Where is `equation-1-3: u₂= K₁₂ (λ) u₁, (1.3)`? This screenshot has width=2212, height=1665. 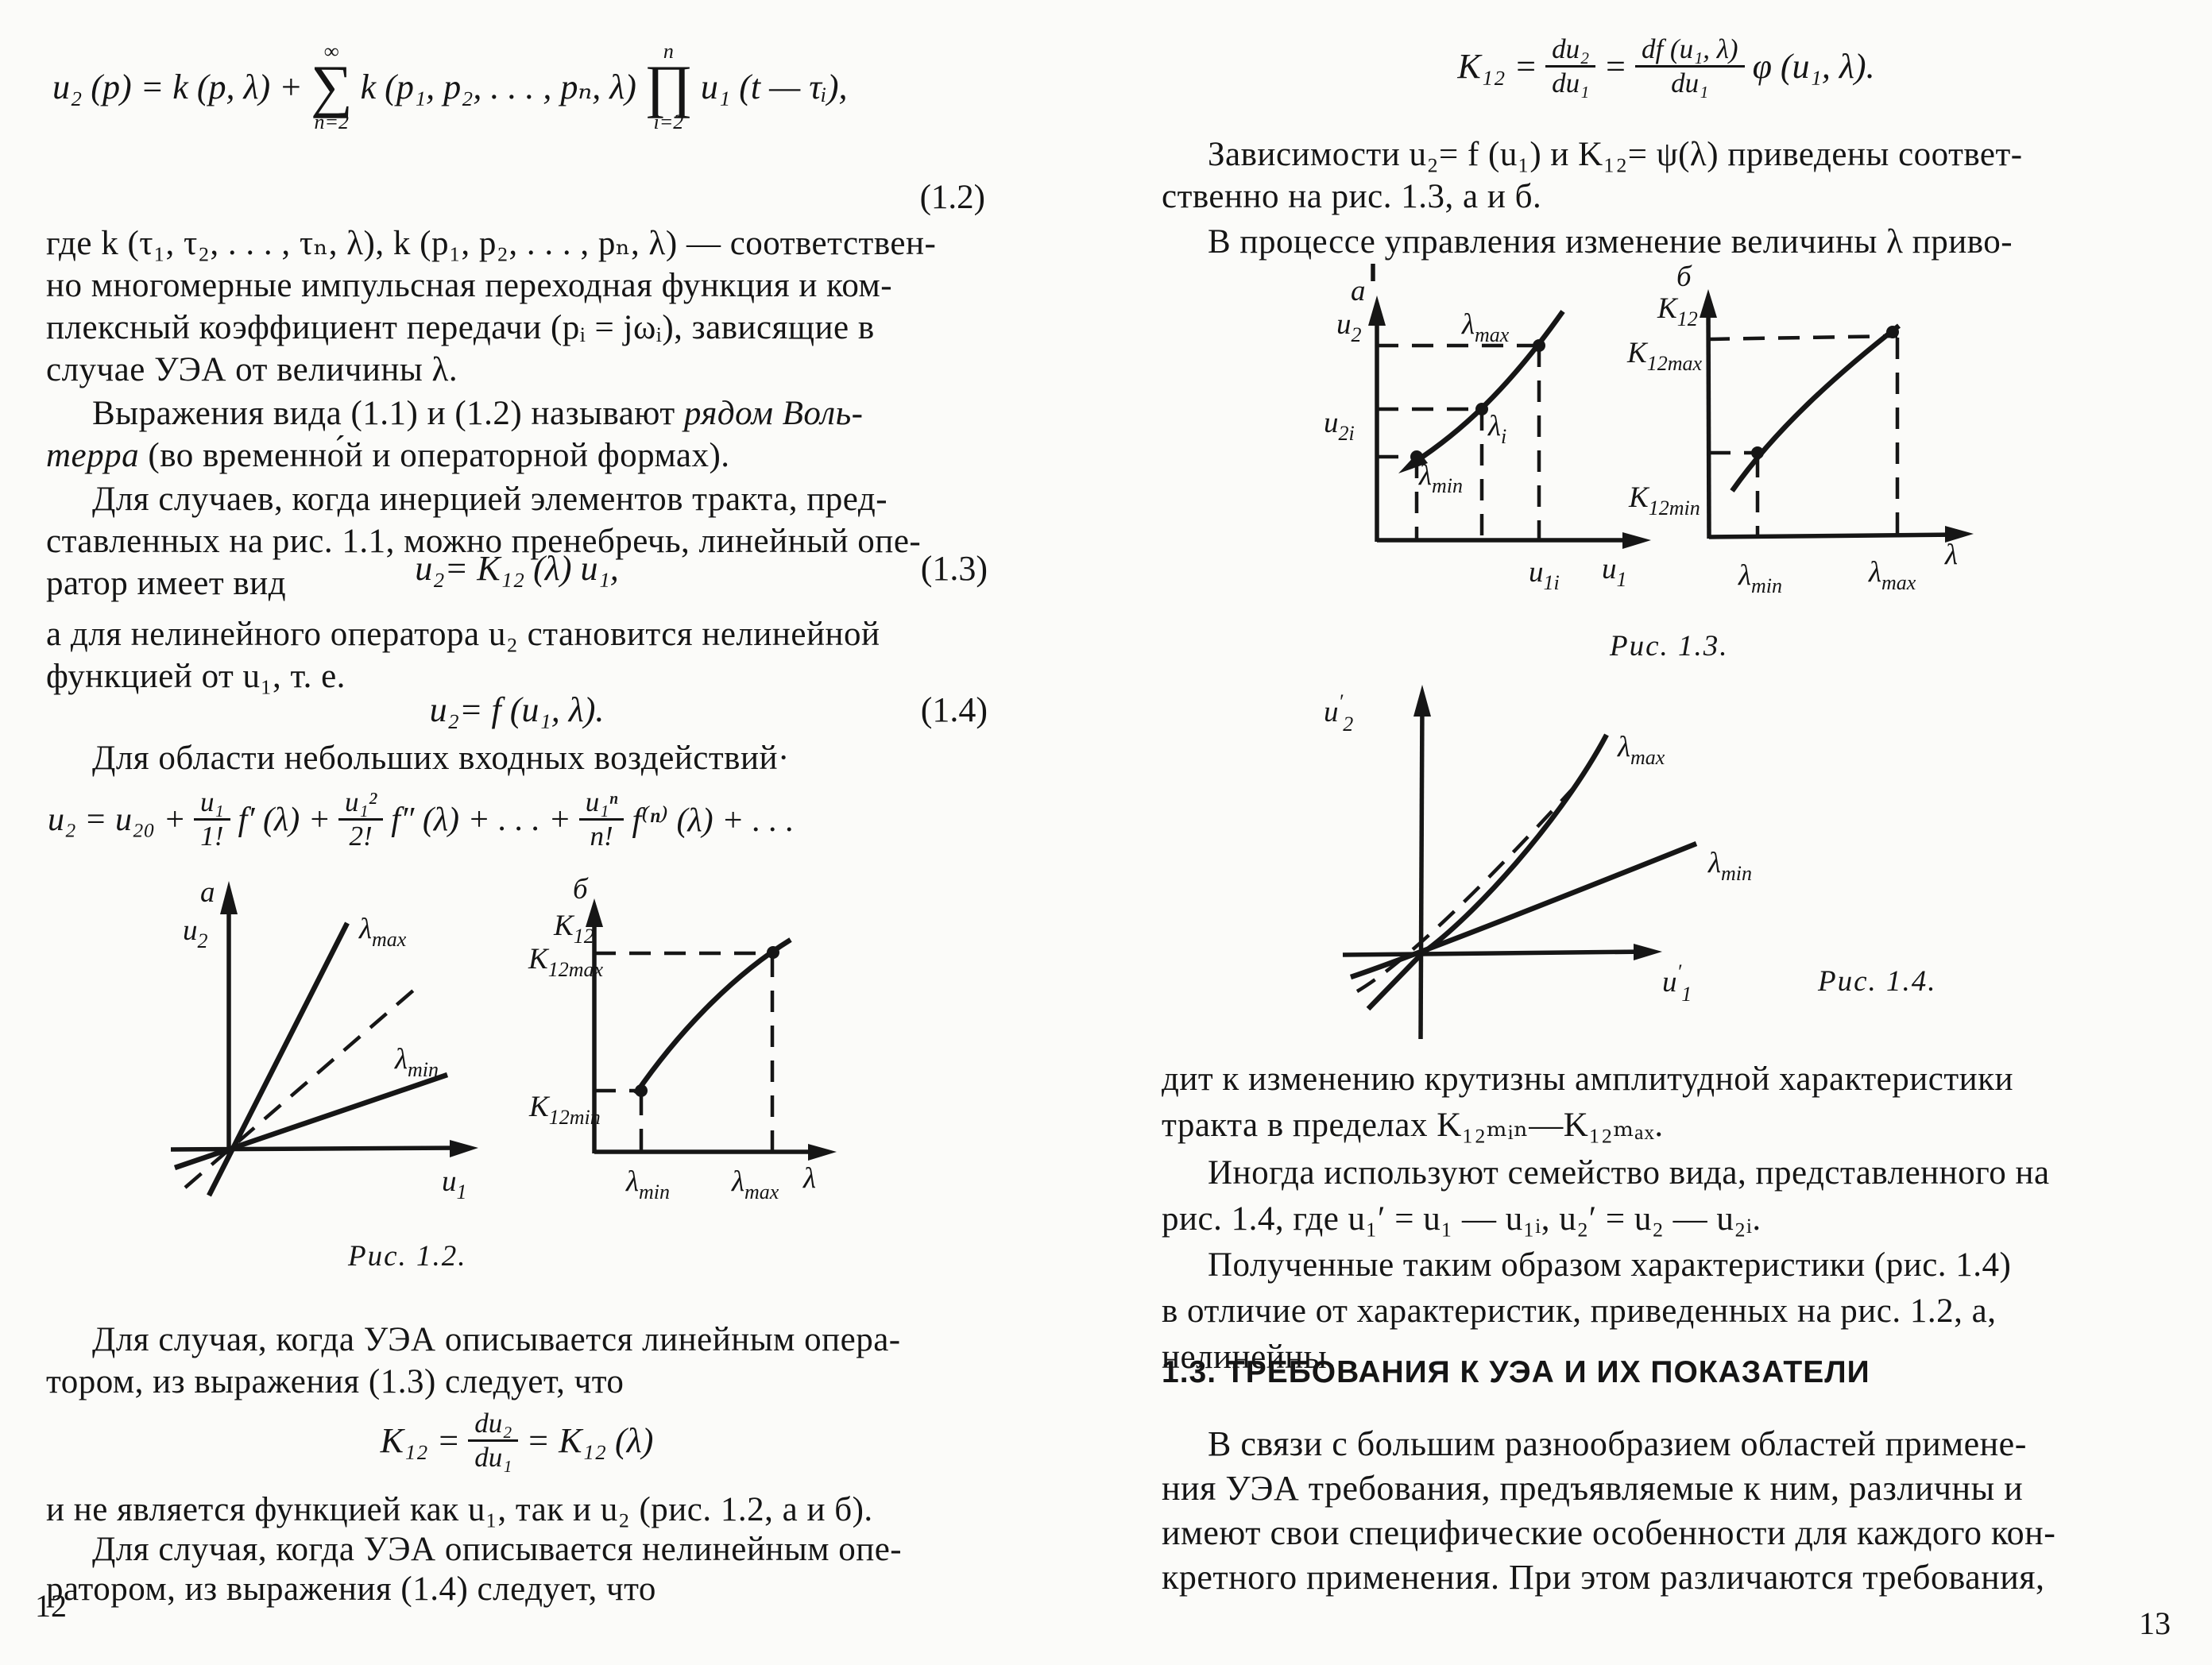 equation-1-3: u₂= K₁₂ (λ) u₁, (1.3) is located at coordinates (517, 568).